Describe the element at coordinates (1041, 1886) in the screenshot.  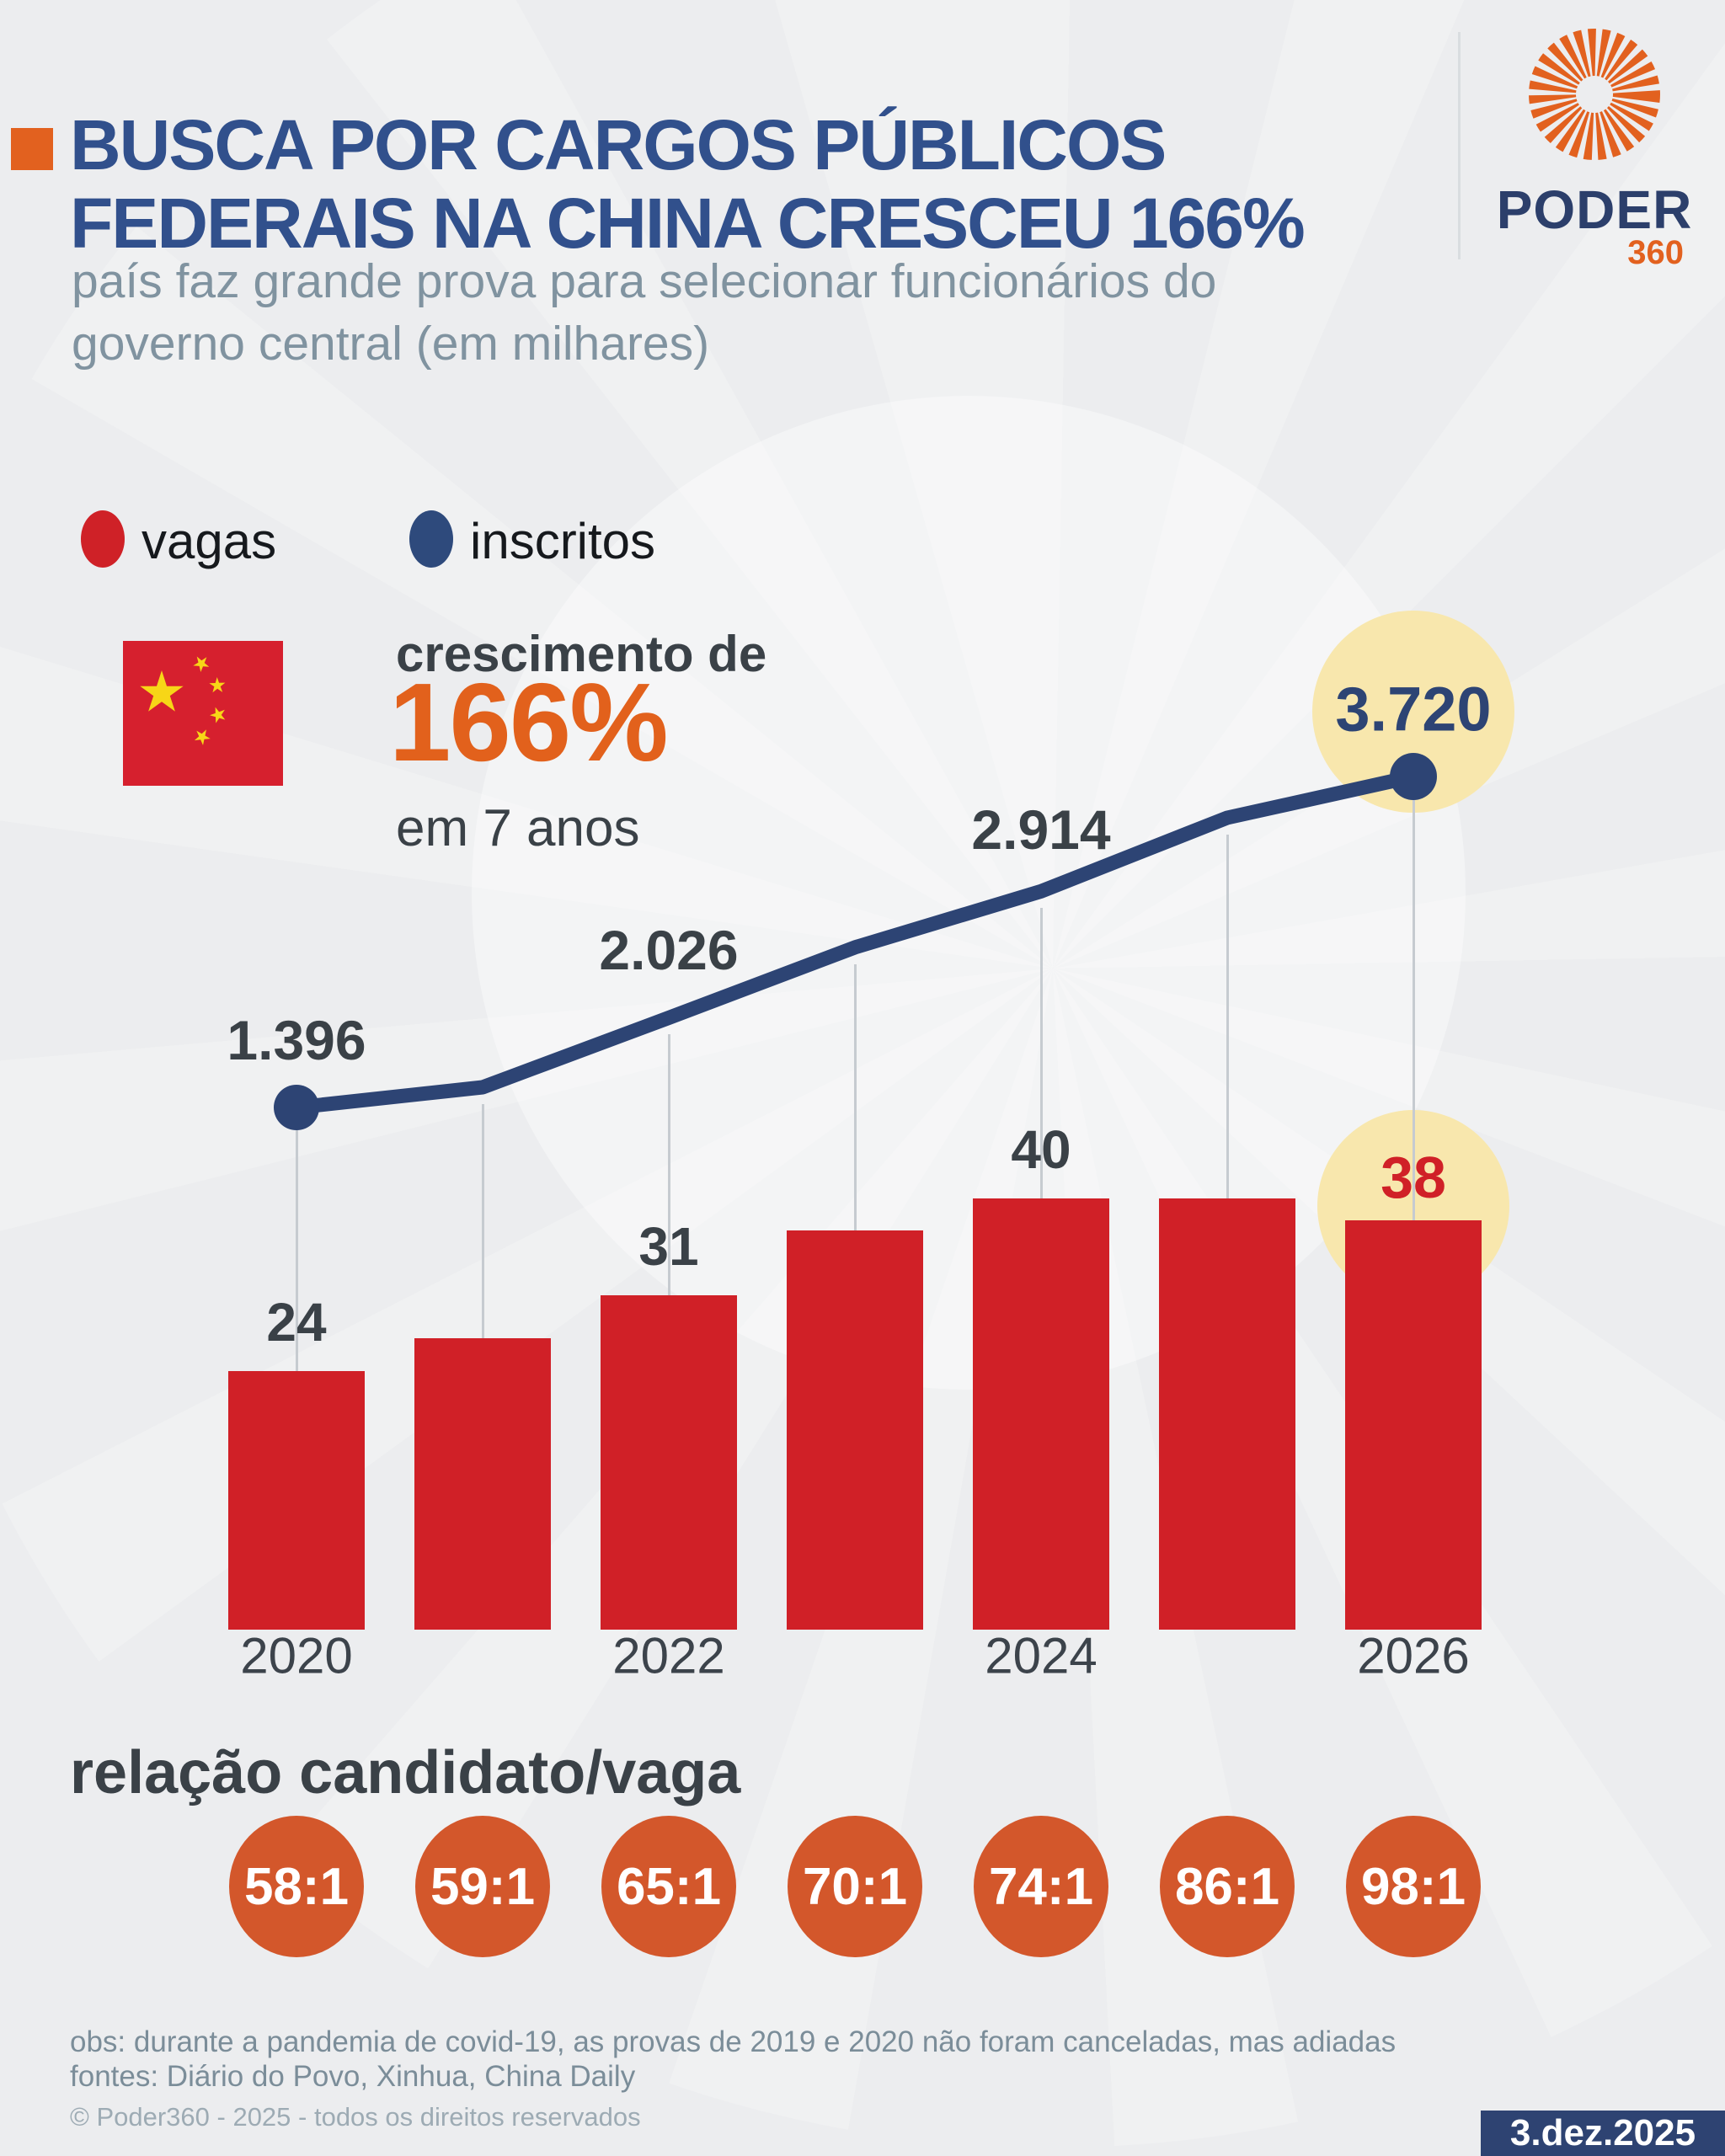
I see `ratio-circle-2024: 74:1` at that location.